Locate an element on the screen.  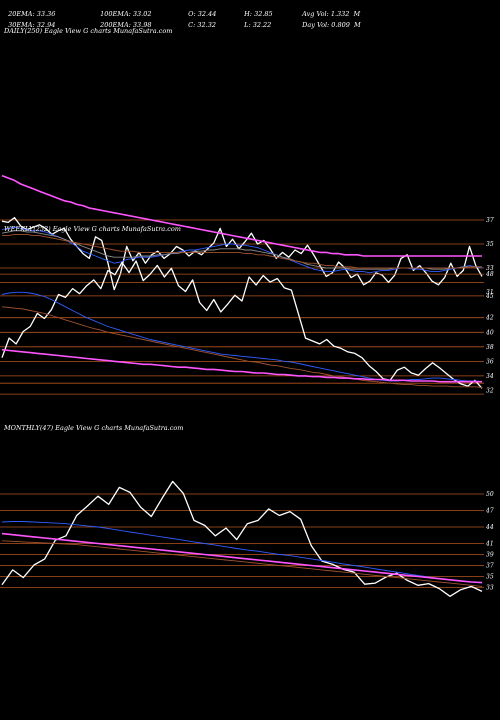
weekly-tick-label: 40 is located at coordinates (489, 332).